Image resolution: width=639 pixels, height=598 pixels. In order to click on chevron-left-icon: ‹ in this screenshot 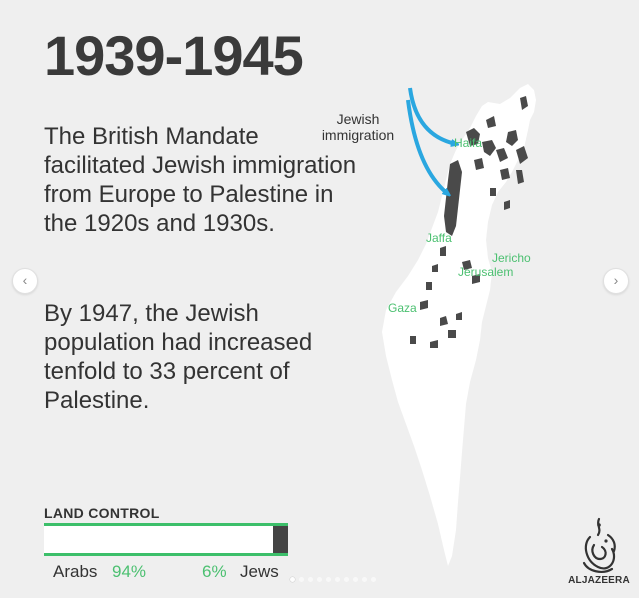, I will do `click(25, 280)`.